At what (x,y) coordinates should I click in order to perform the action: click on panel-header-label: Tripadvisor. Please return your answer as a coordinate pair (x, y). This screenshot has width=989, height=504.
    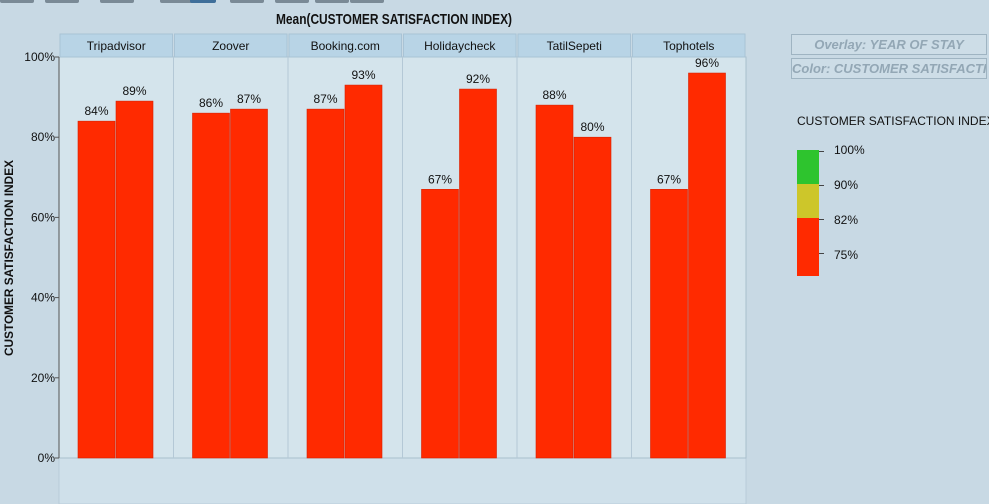
    Looking at the image, I should click on (116, 46).